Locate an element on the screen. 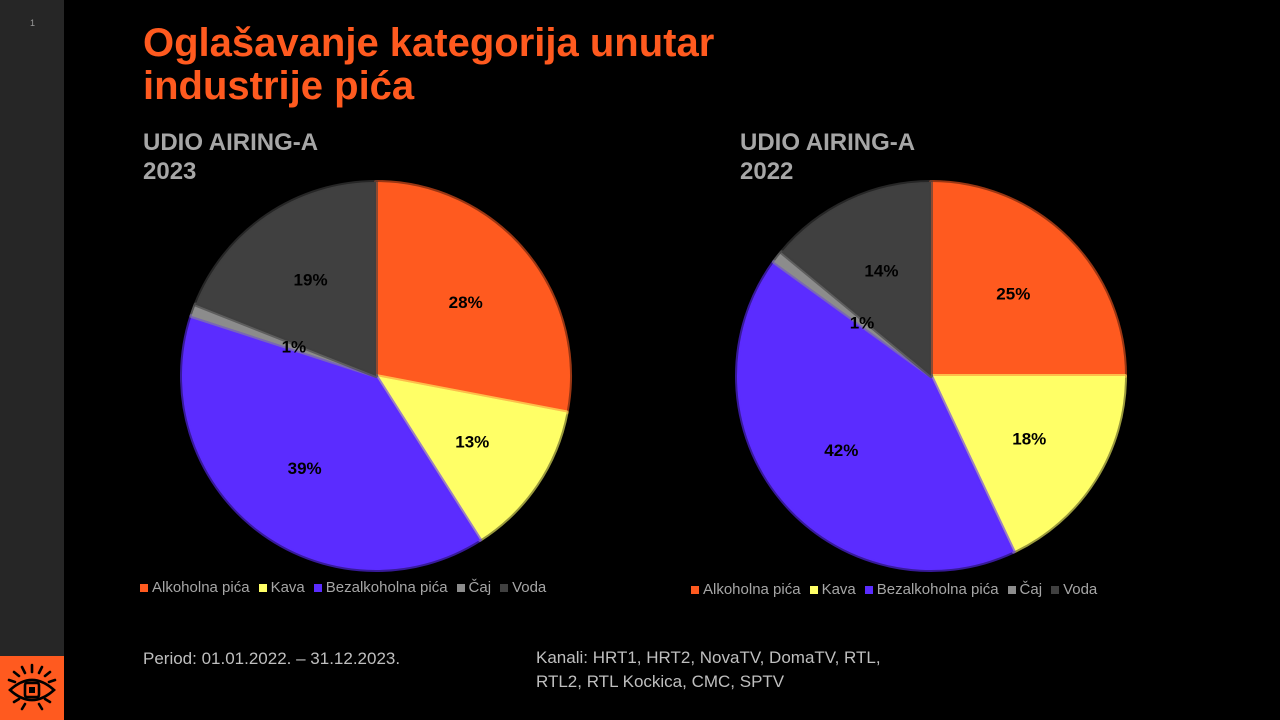 The height and width of the screenshot is (720, 1280). data-label-voda: 14% is located at coordinates (881, 271).